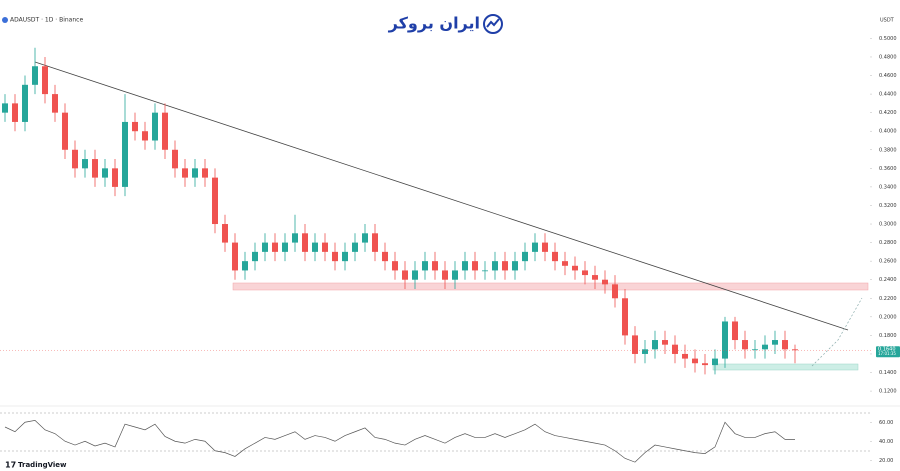  Describe the element at coordinates (888, 243) in the screenshot. I see `y-tick-label: 0.2800` at that location.